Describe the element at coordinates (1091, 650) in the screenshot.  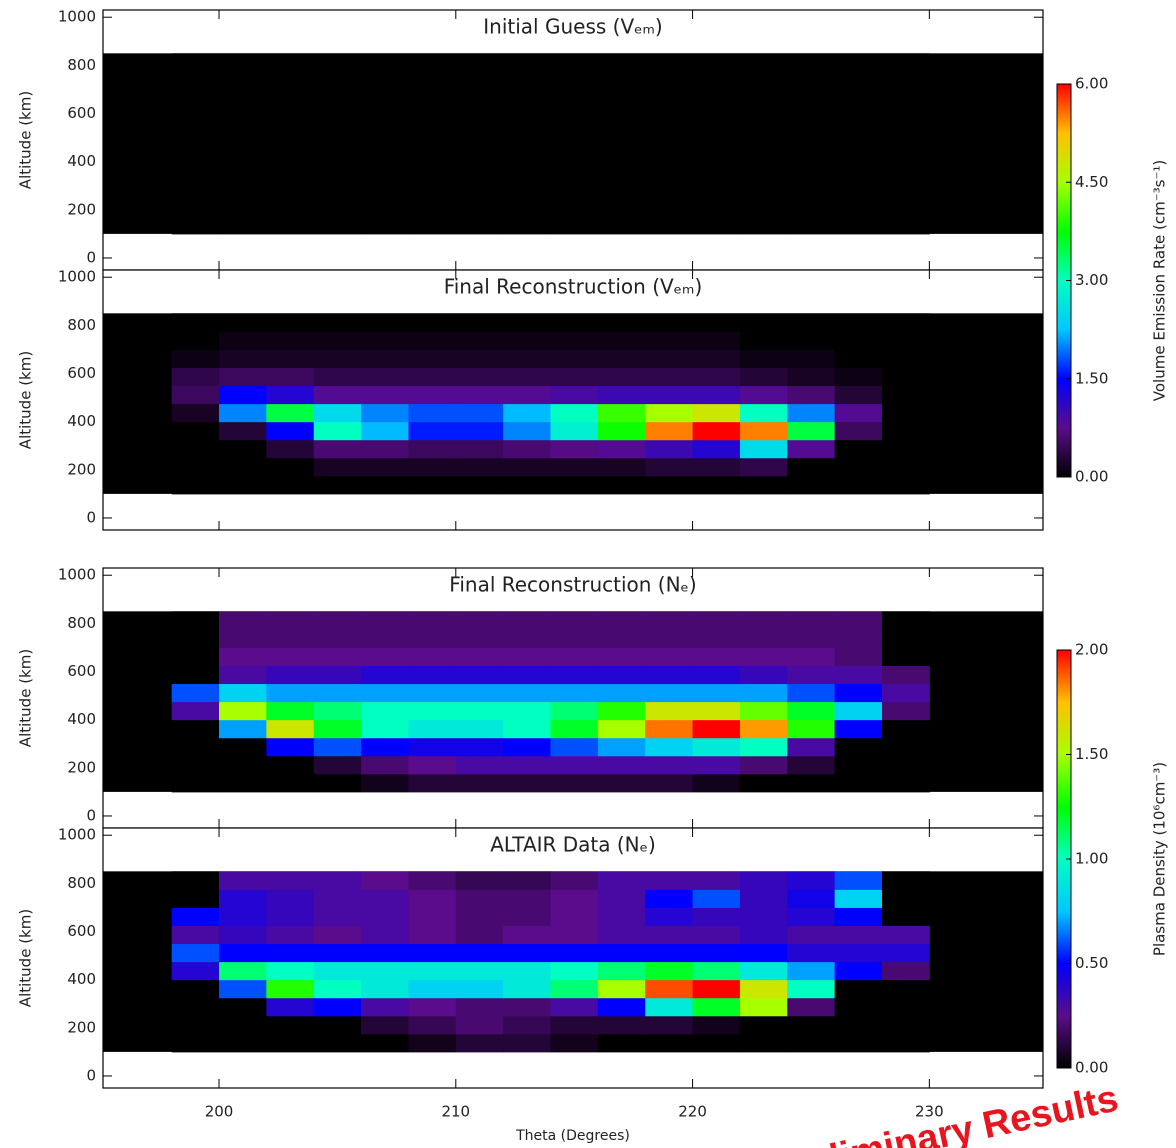
I see `colorbar-tick-label: 2.00` at that location.